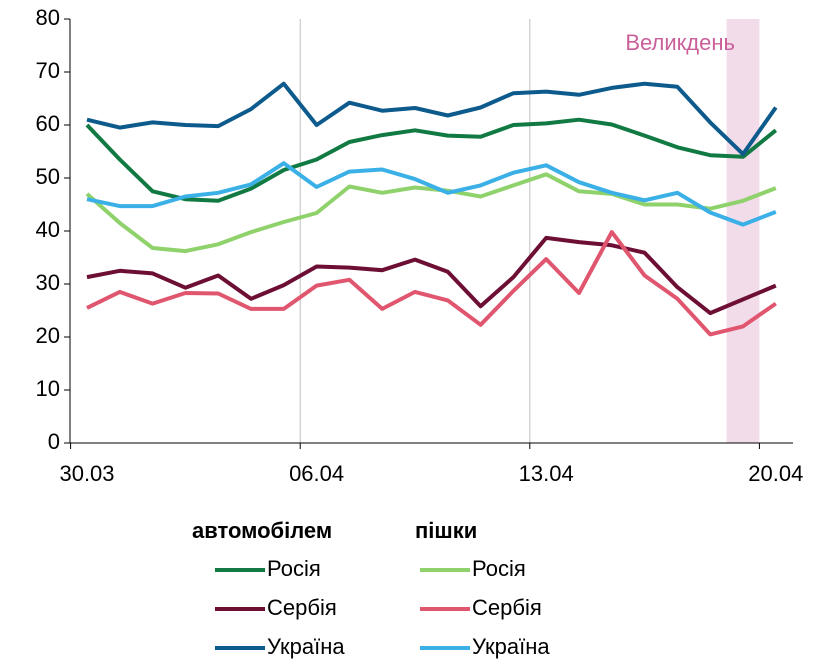 The image size is (813, 669). Describe the element at coordinates (86, 473) in the screenshot. I see `x-tick-label: 30.03` at that location.